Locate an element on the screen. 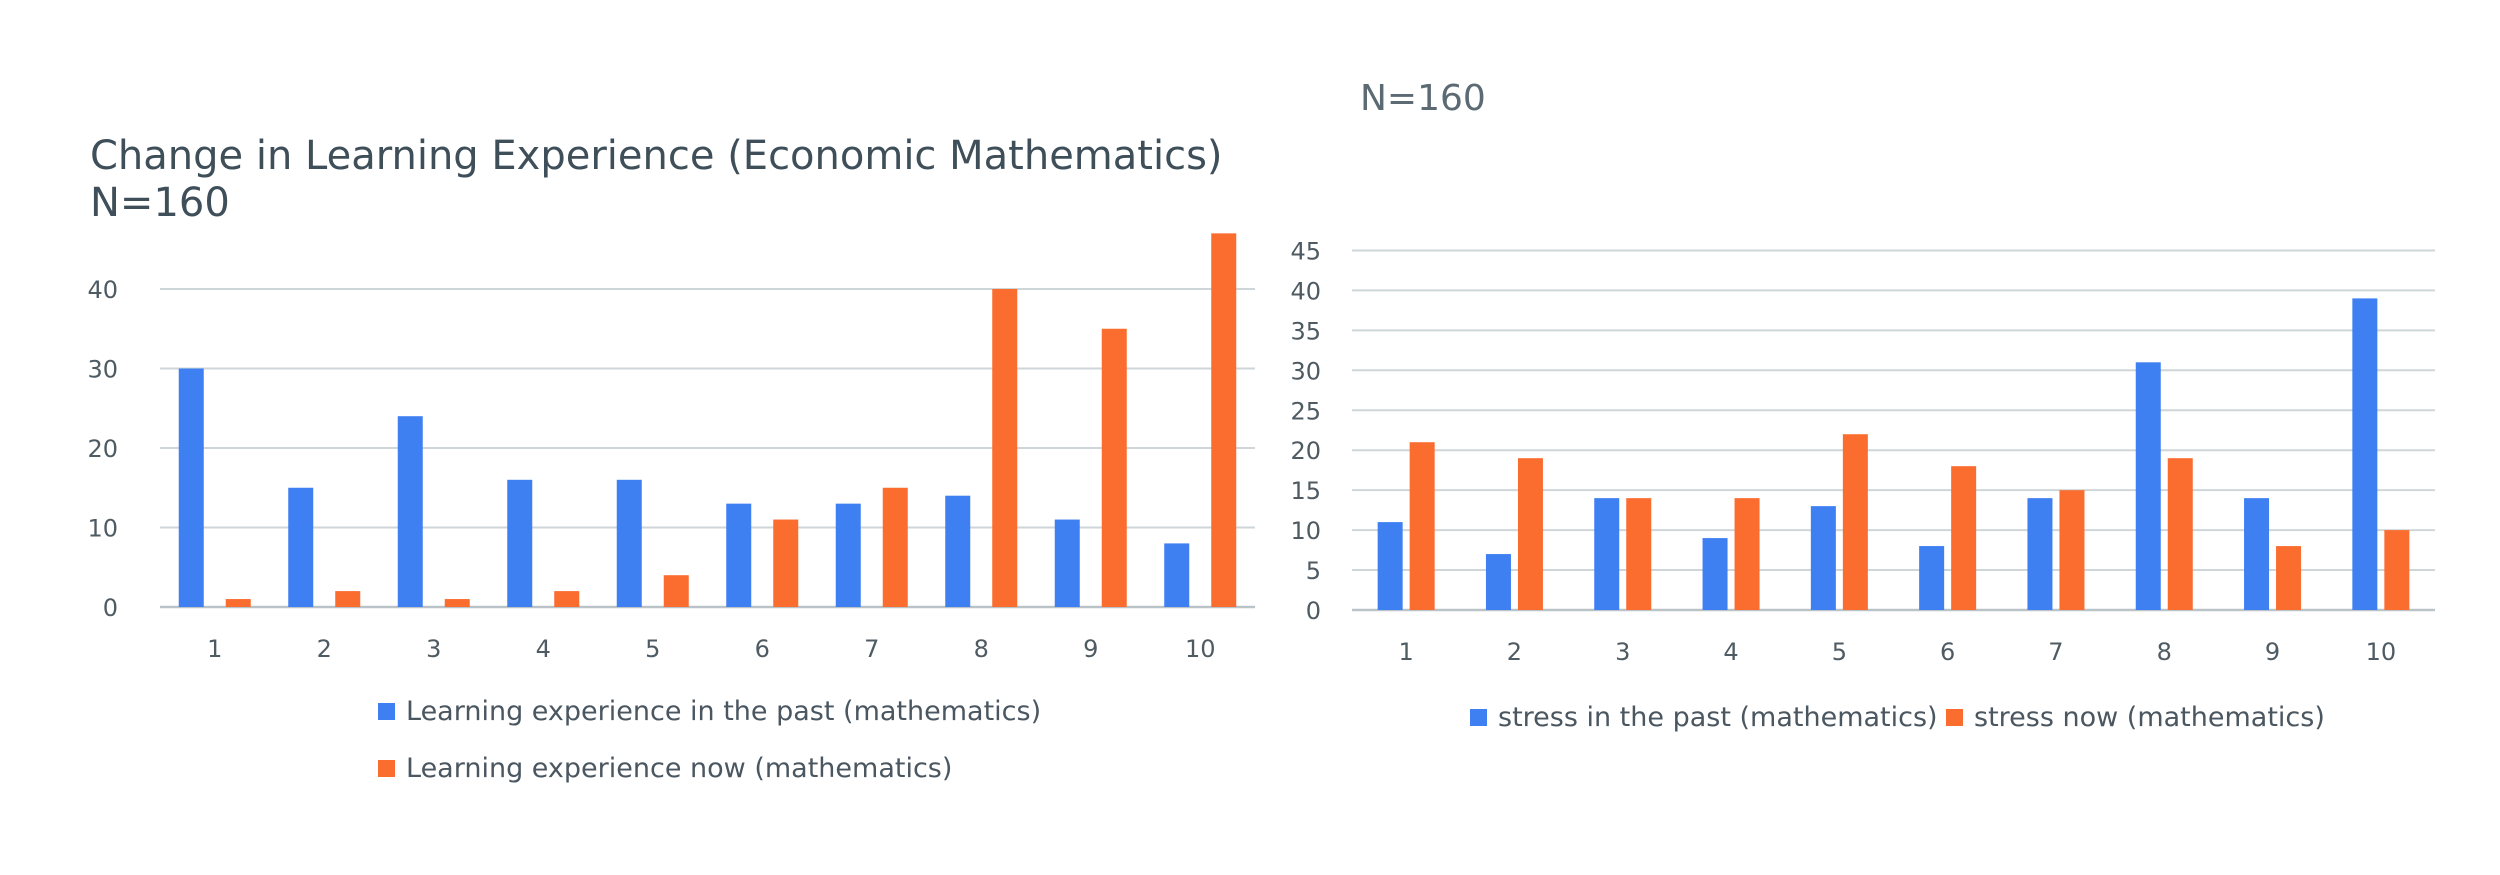 The width and height of the screenshot is (2500, 875). legend-item-stress-past: stress in the past (mathematics) is located at coordinates (1704, 717).